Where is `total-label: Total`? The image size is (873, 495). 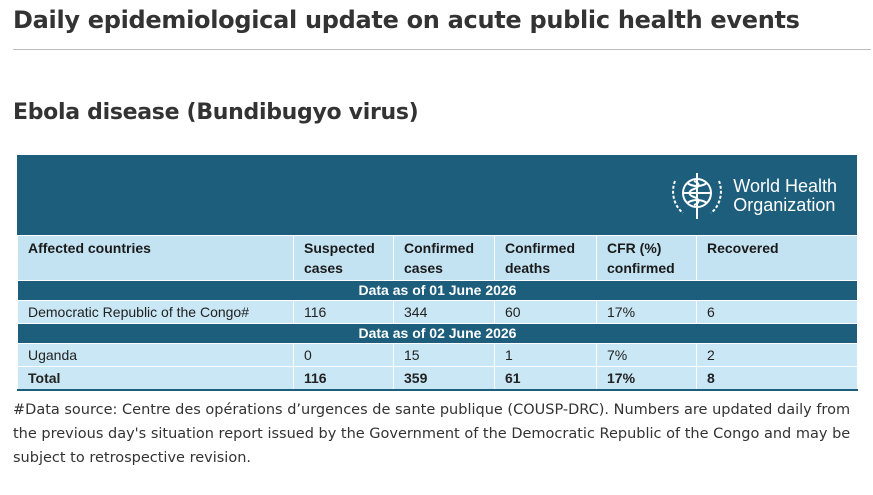 total-label: Total is located at coordinates (155, 378).